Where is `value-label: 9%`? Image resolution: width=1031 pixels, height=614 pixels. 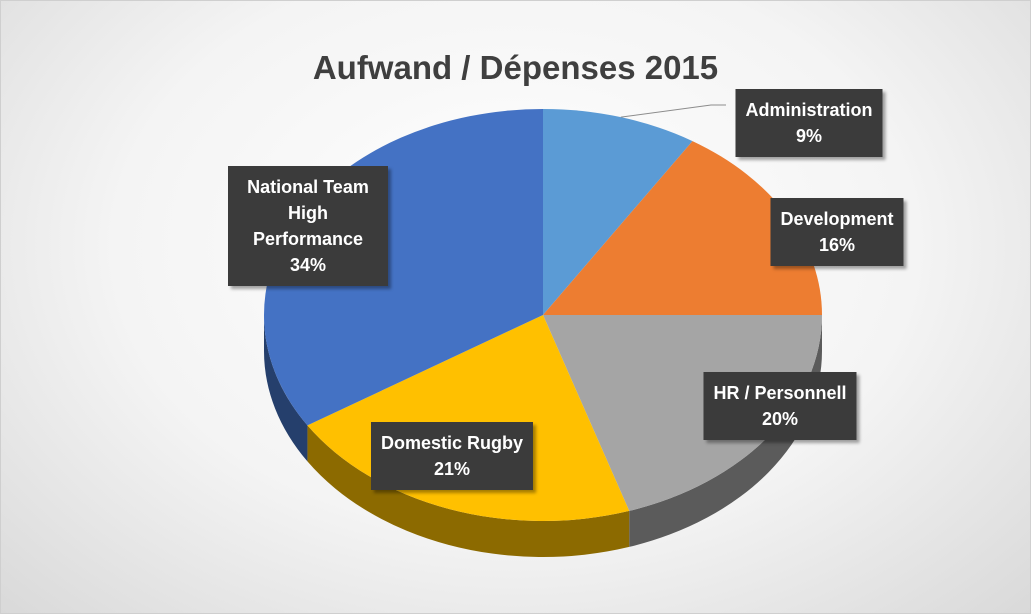
value-label: 9% is located at coordinates (809, 136).